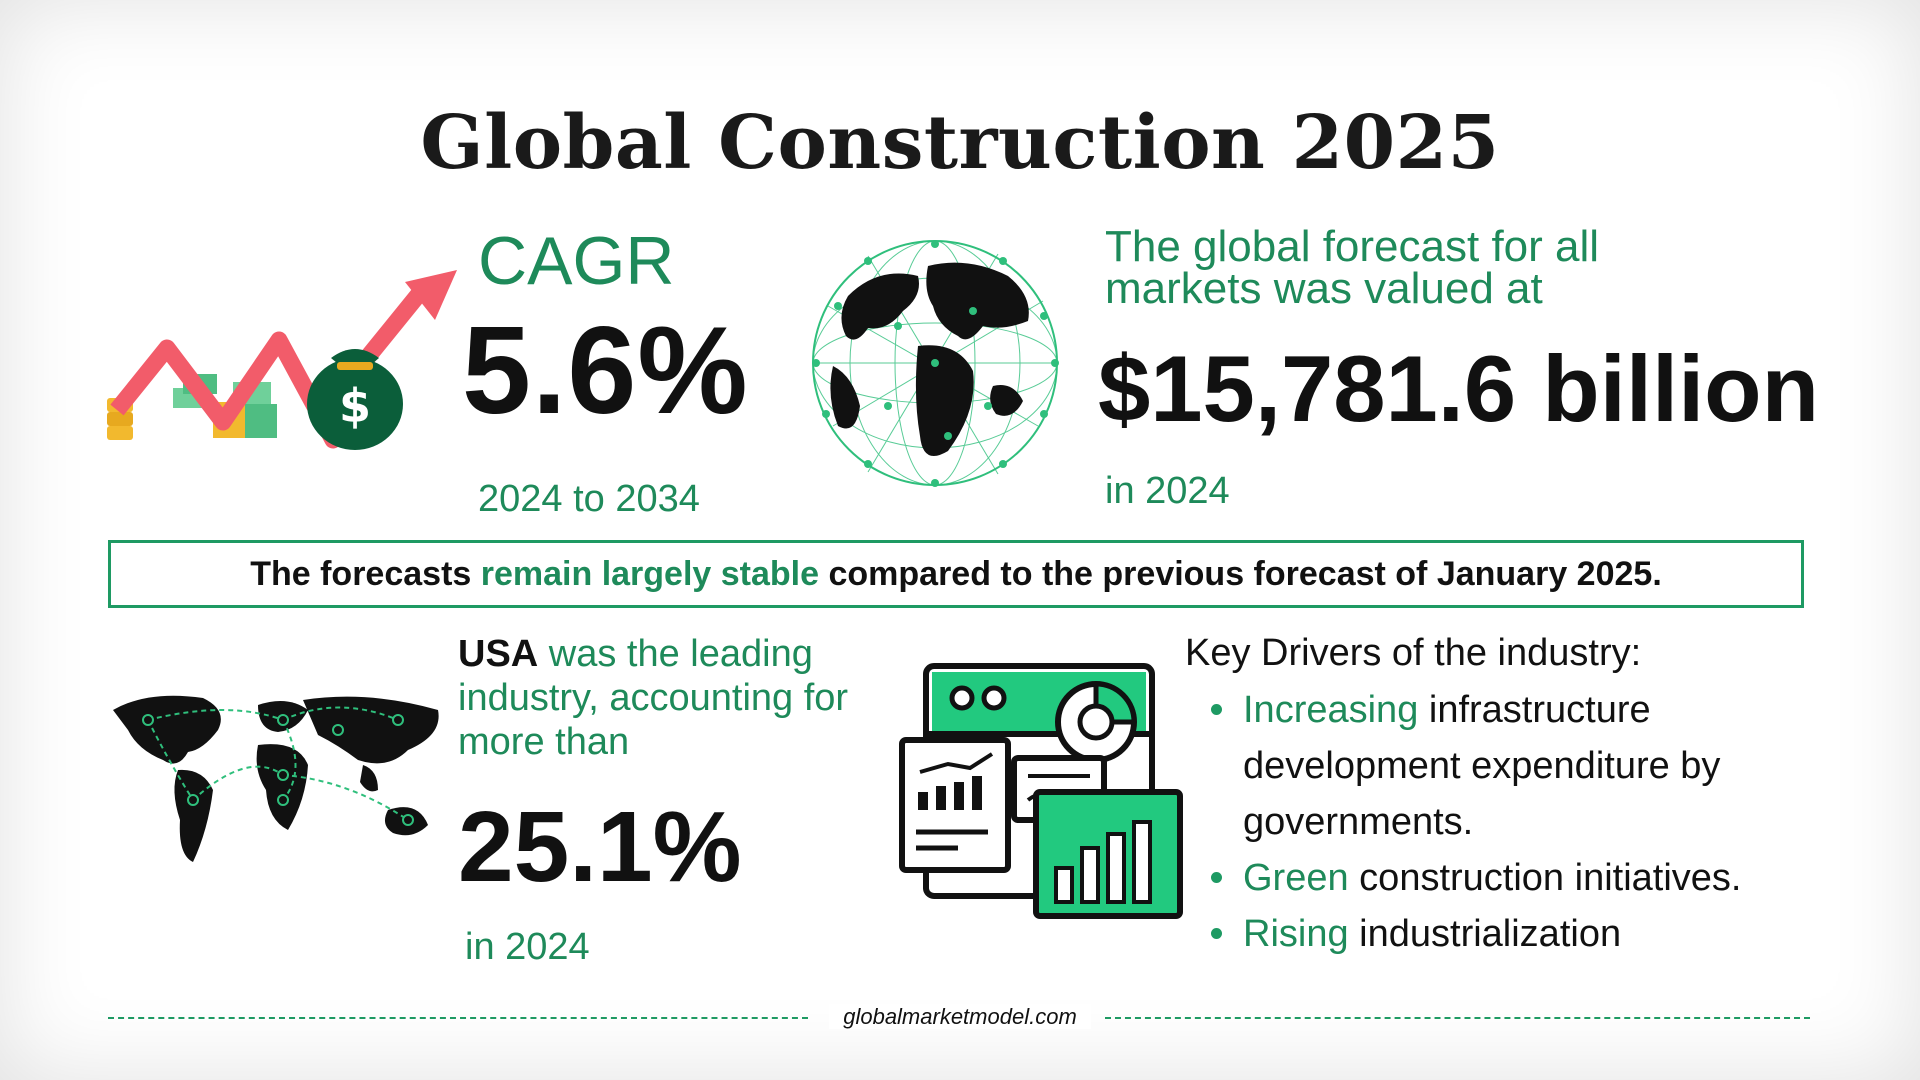 This screenshot has width=1920, height=1080. I want to click on driver-highlight: Green, so click(1296, 878).